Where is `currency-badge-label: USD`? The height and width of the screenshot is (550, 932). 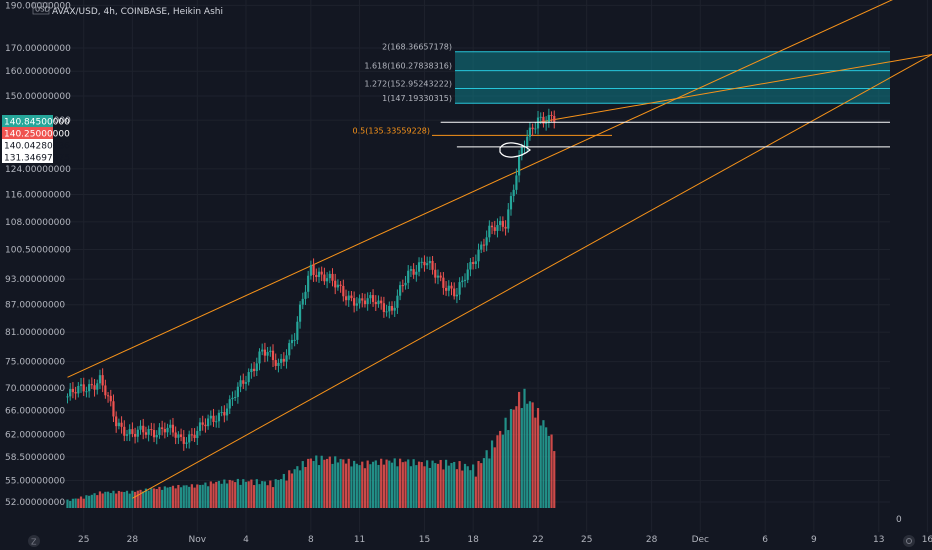
currency-badge-label: USD is located at coordinates (42, 10).